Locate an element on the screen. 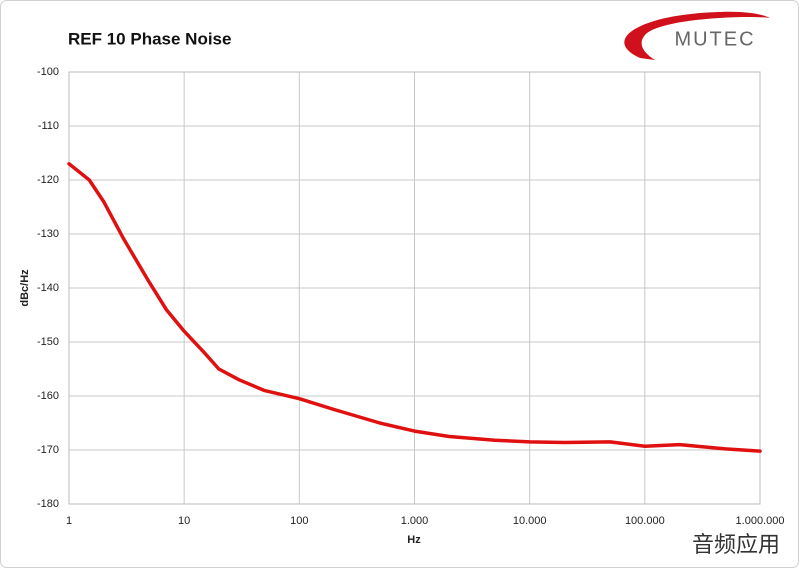 The height and width of the screenshot is (568, 799). x-tick-label: 100.000 is located at coordinates (645, 521).